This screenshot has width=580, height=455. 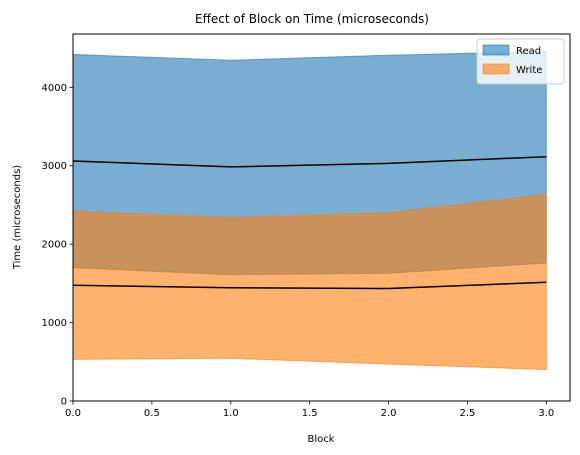 I want to click on x-tick-label: 1.0, so click(x=231, y=413).